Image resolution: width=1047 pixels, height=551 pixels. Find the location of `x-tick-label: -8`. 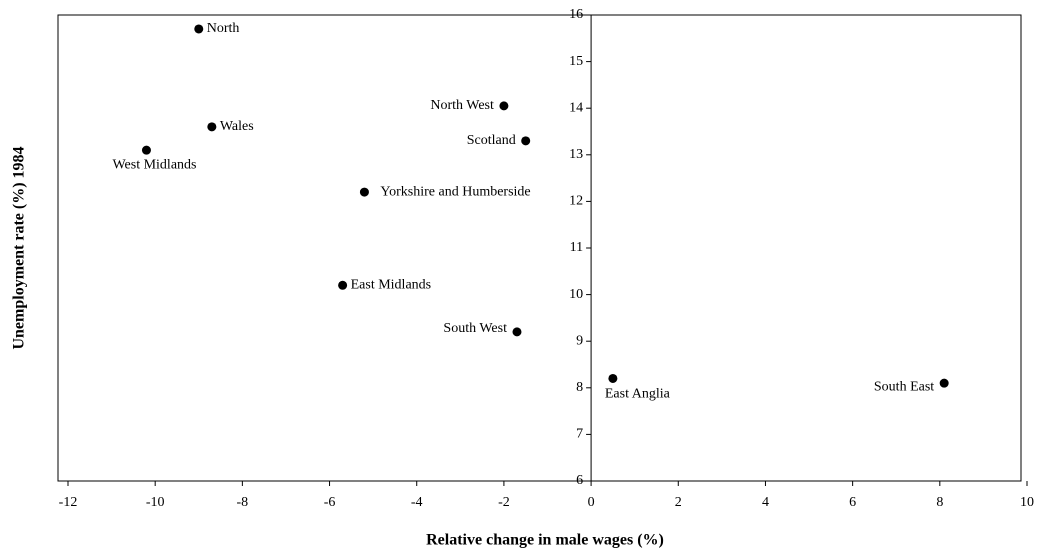

x-tick-label: -8 is located at coordinates (243, 502).